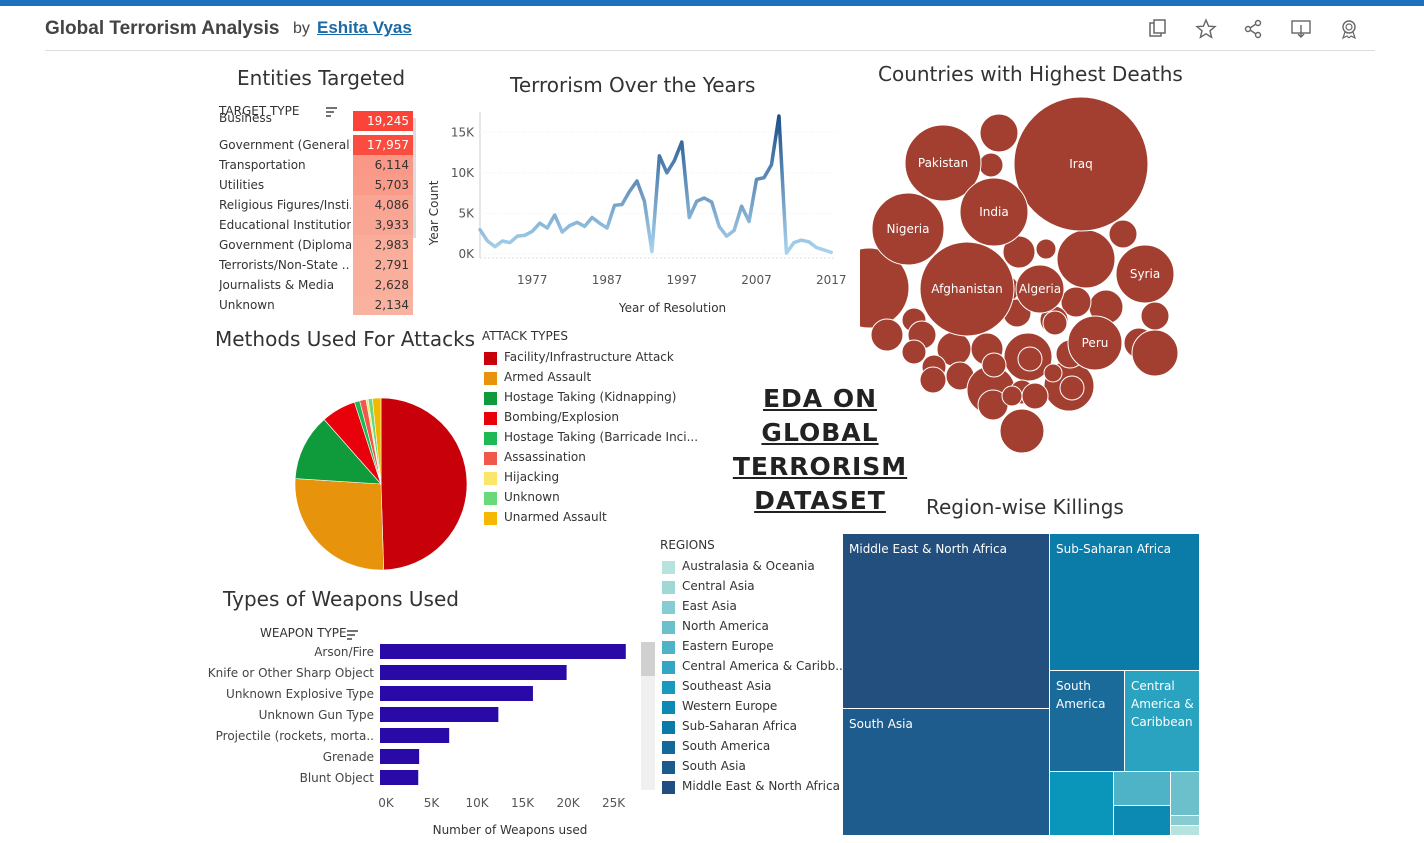 Image resolution: width=1424 pixels, height=843 pixels. Describe the element at coordinates (725, 626) in the screenshot. I see `legend-label: North America` at that location.